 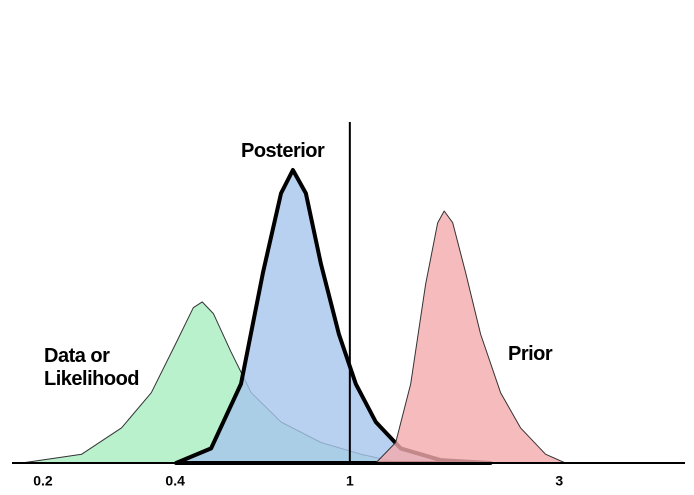 I want to click on x-tick-label: 1, so click(x=350, y=481).